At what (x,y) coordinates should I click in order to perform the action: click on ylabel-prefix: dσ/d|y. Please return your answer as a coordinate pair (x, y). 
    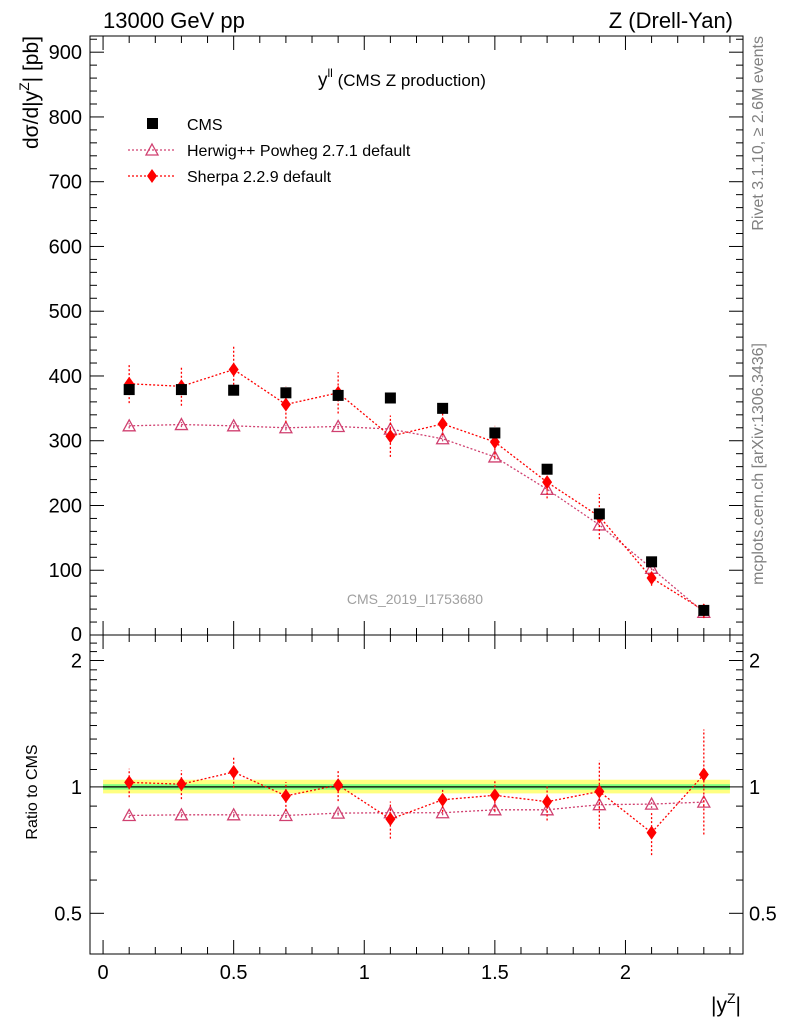
    Looking at the image, I should click on (31, 119).